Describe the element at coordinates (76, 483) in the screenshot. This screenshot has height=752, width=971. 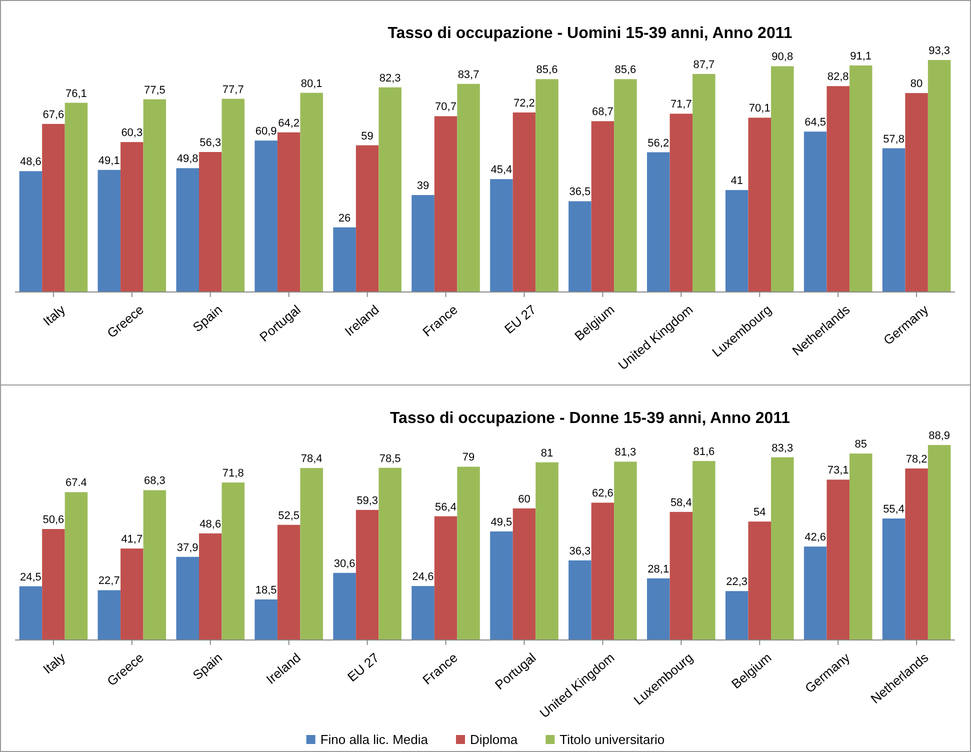
I see `data-label: 67.4` at that location.